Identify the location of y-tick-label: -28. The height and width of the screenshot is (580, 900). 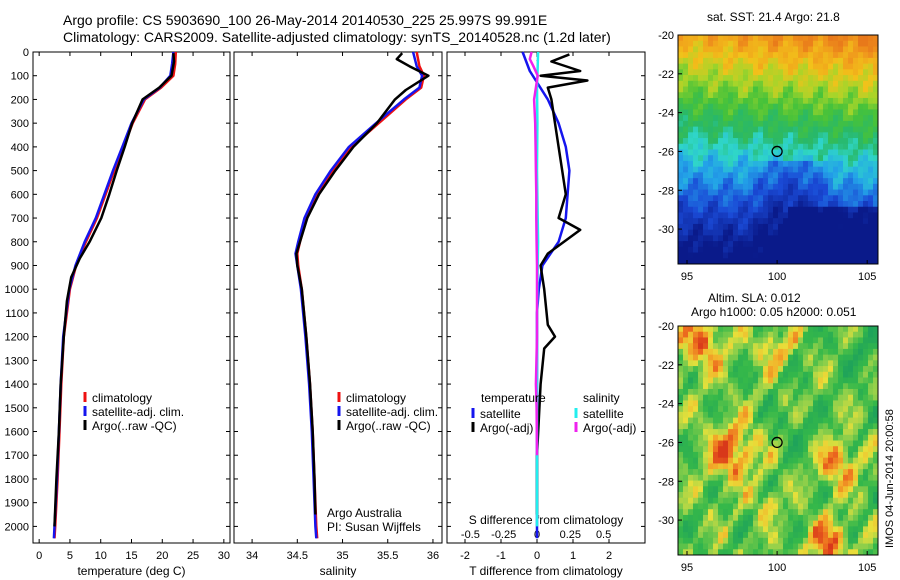
(666, 482).